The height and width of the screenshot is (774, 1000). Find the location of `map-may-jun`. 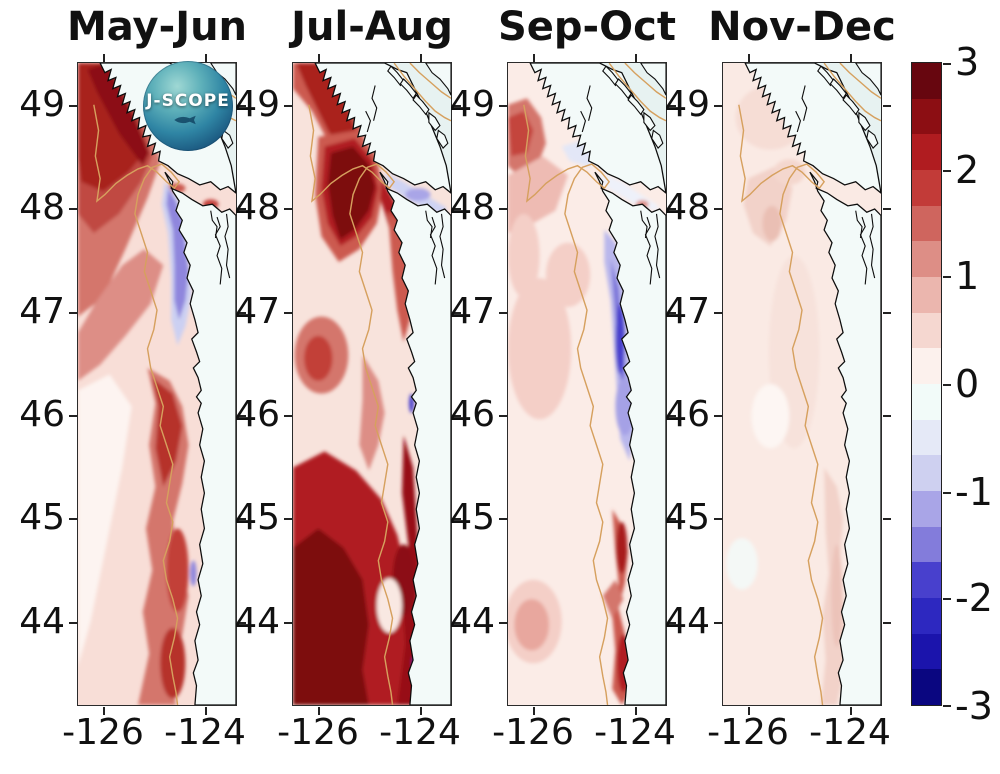

map-may-jun is located at coordinates (157, 384).